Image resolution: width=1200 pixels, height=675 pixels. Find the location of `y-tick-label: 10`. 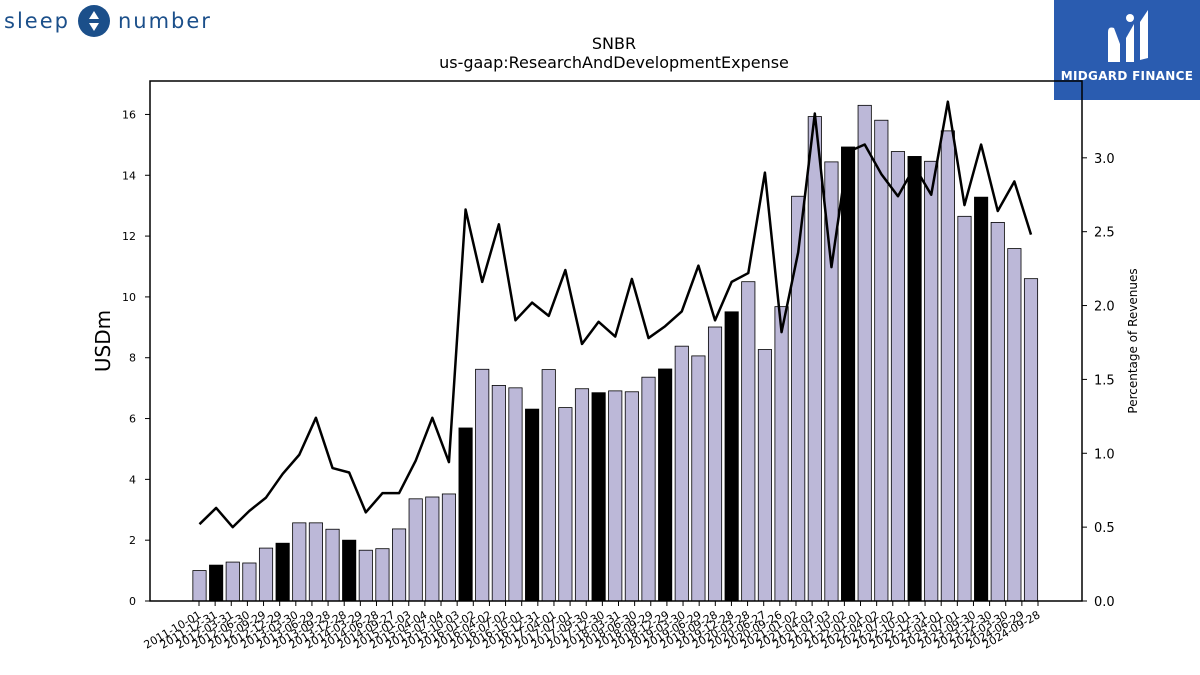

y-tick-label: 10 is located at coordinates (129, 297).